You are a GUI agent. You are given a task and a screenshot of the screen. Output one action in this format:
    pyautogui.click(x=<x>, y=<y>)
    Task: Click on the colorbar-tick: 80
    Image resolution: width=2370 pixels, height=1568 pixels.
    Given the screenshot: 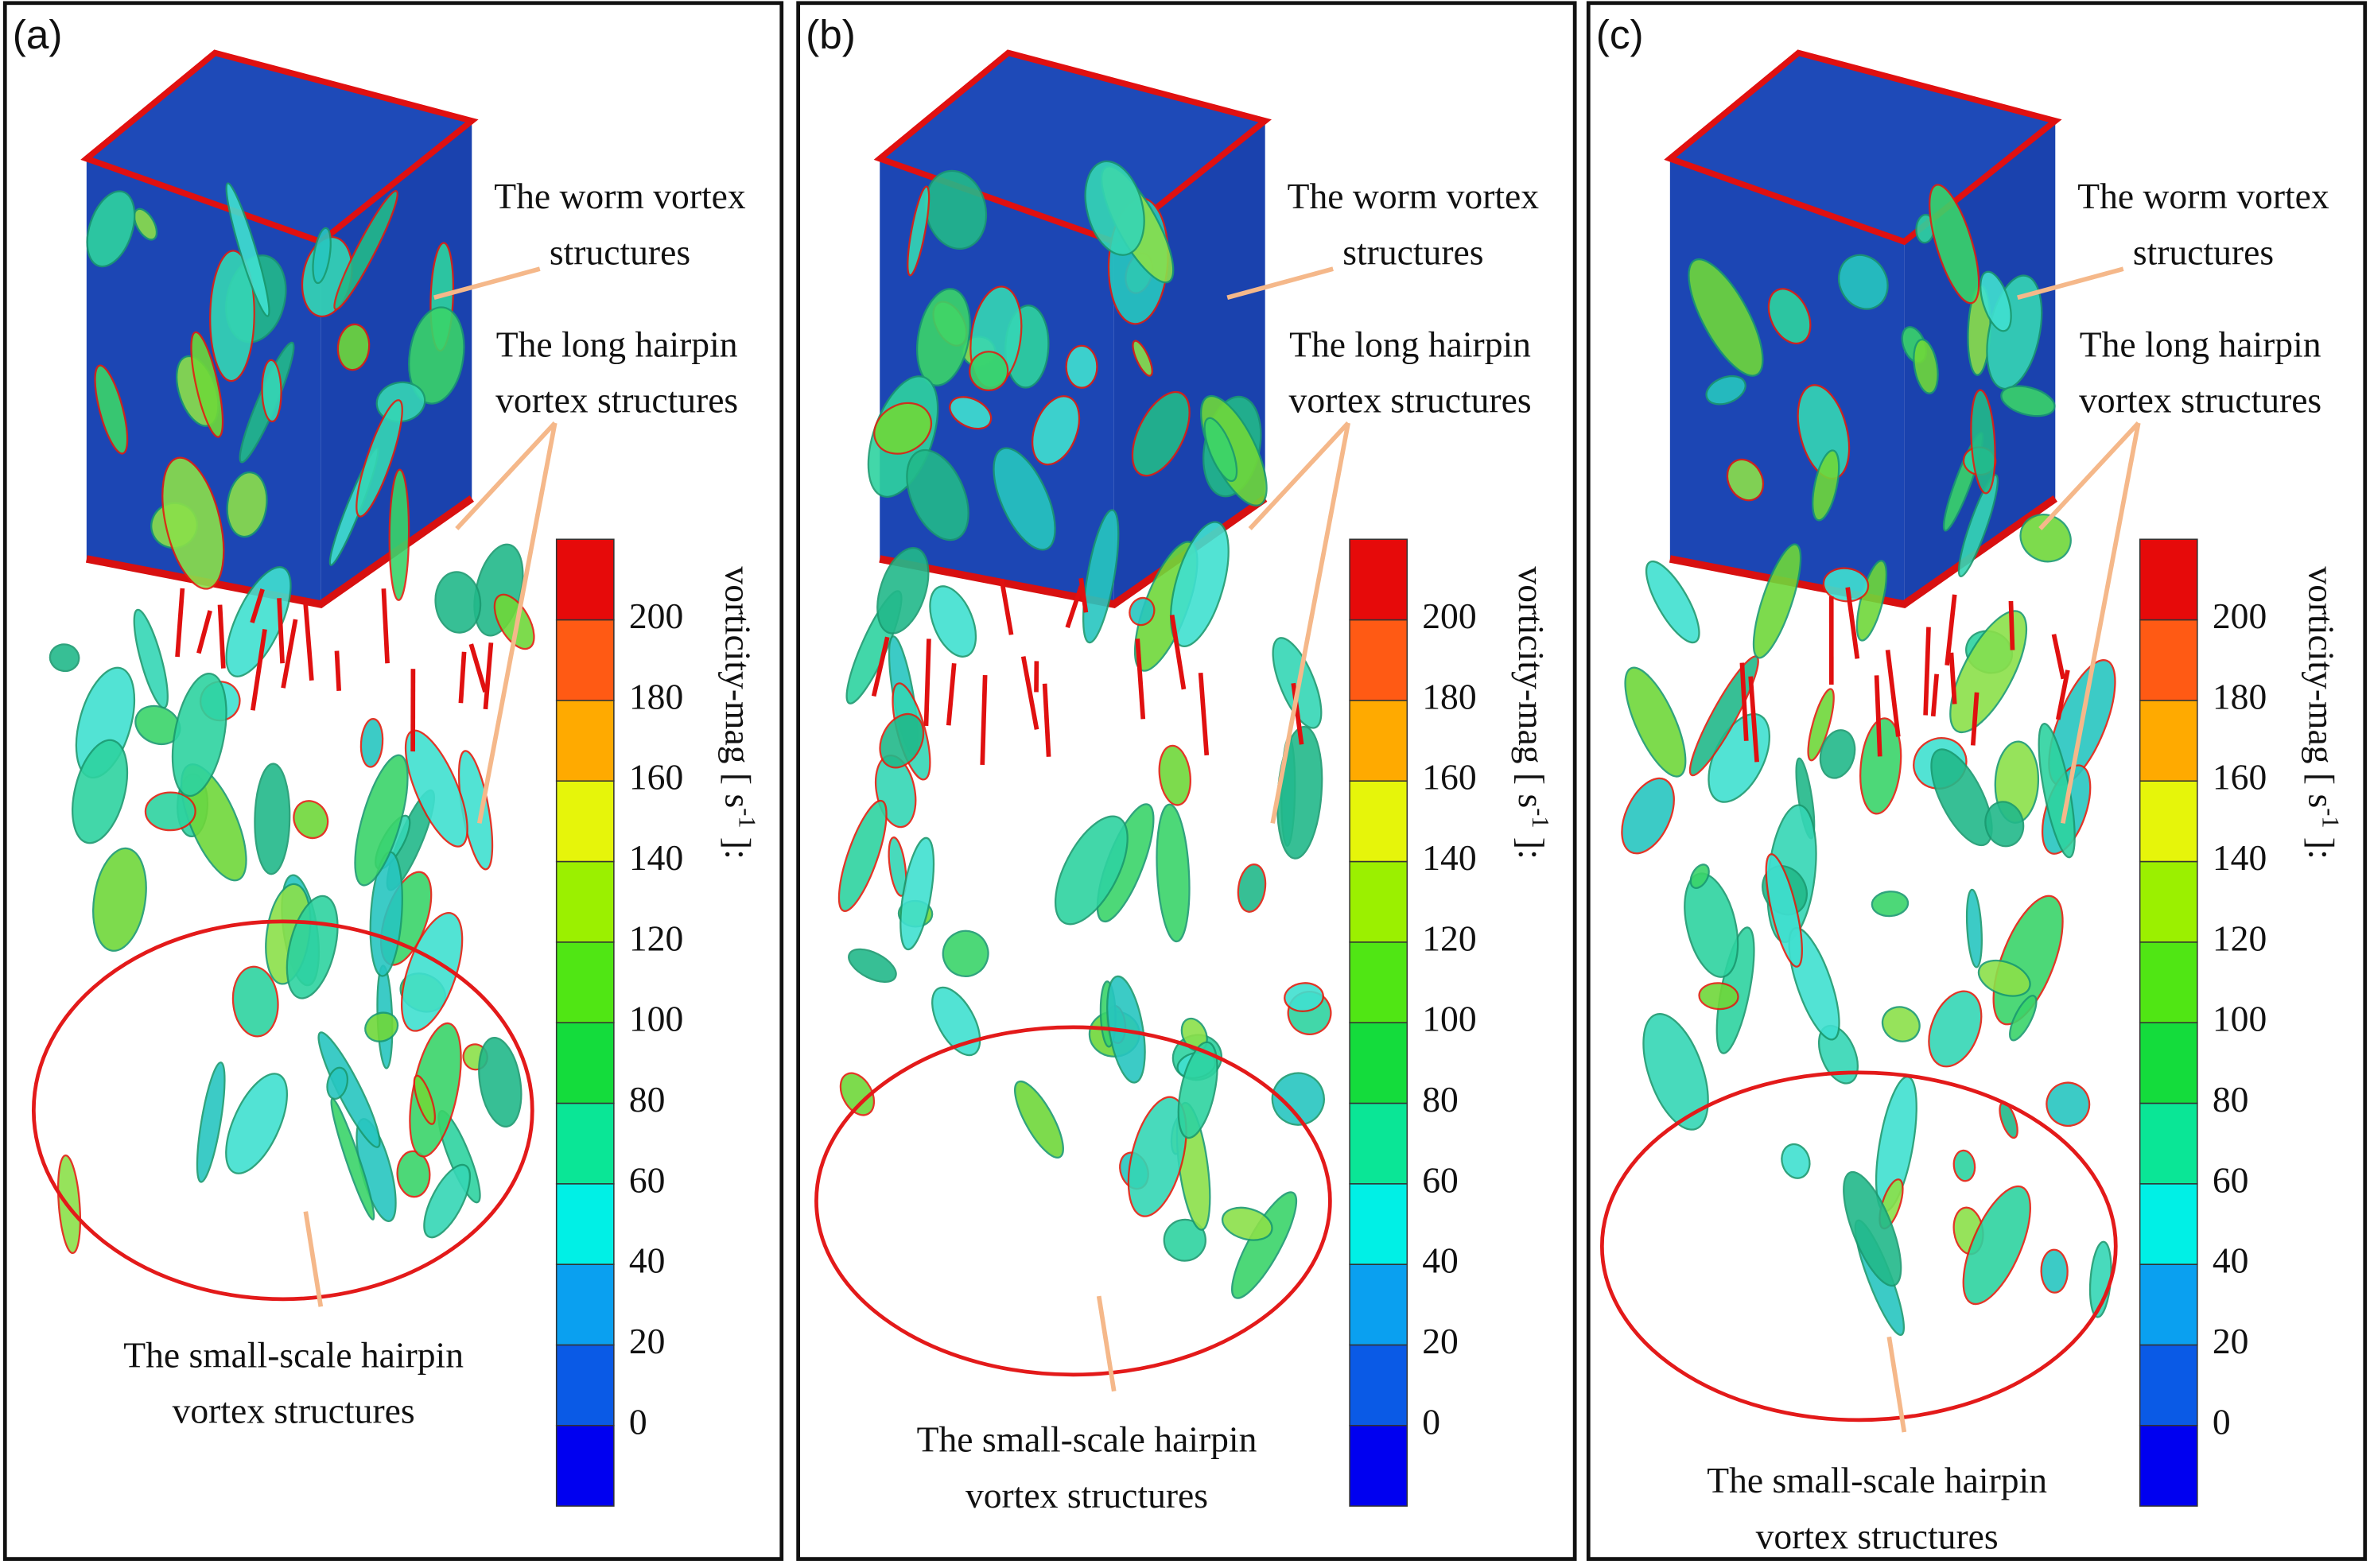 What is the action you would take?
    pyautogui.click(x=1440, y=1099)
    